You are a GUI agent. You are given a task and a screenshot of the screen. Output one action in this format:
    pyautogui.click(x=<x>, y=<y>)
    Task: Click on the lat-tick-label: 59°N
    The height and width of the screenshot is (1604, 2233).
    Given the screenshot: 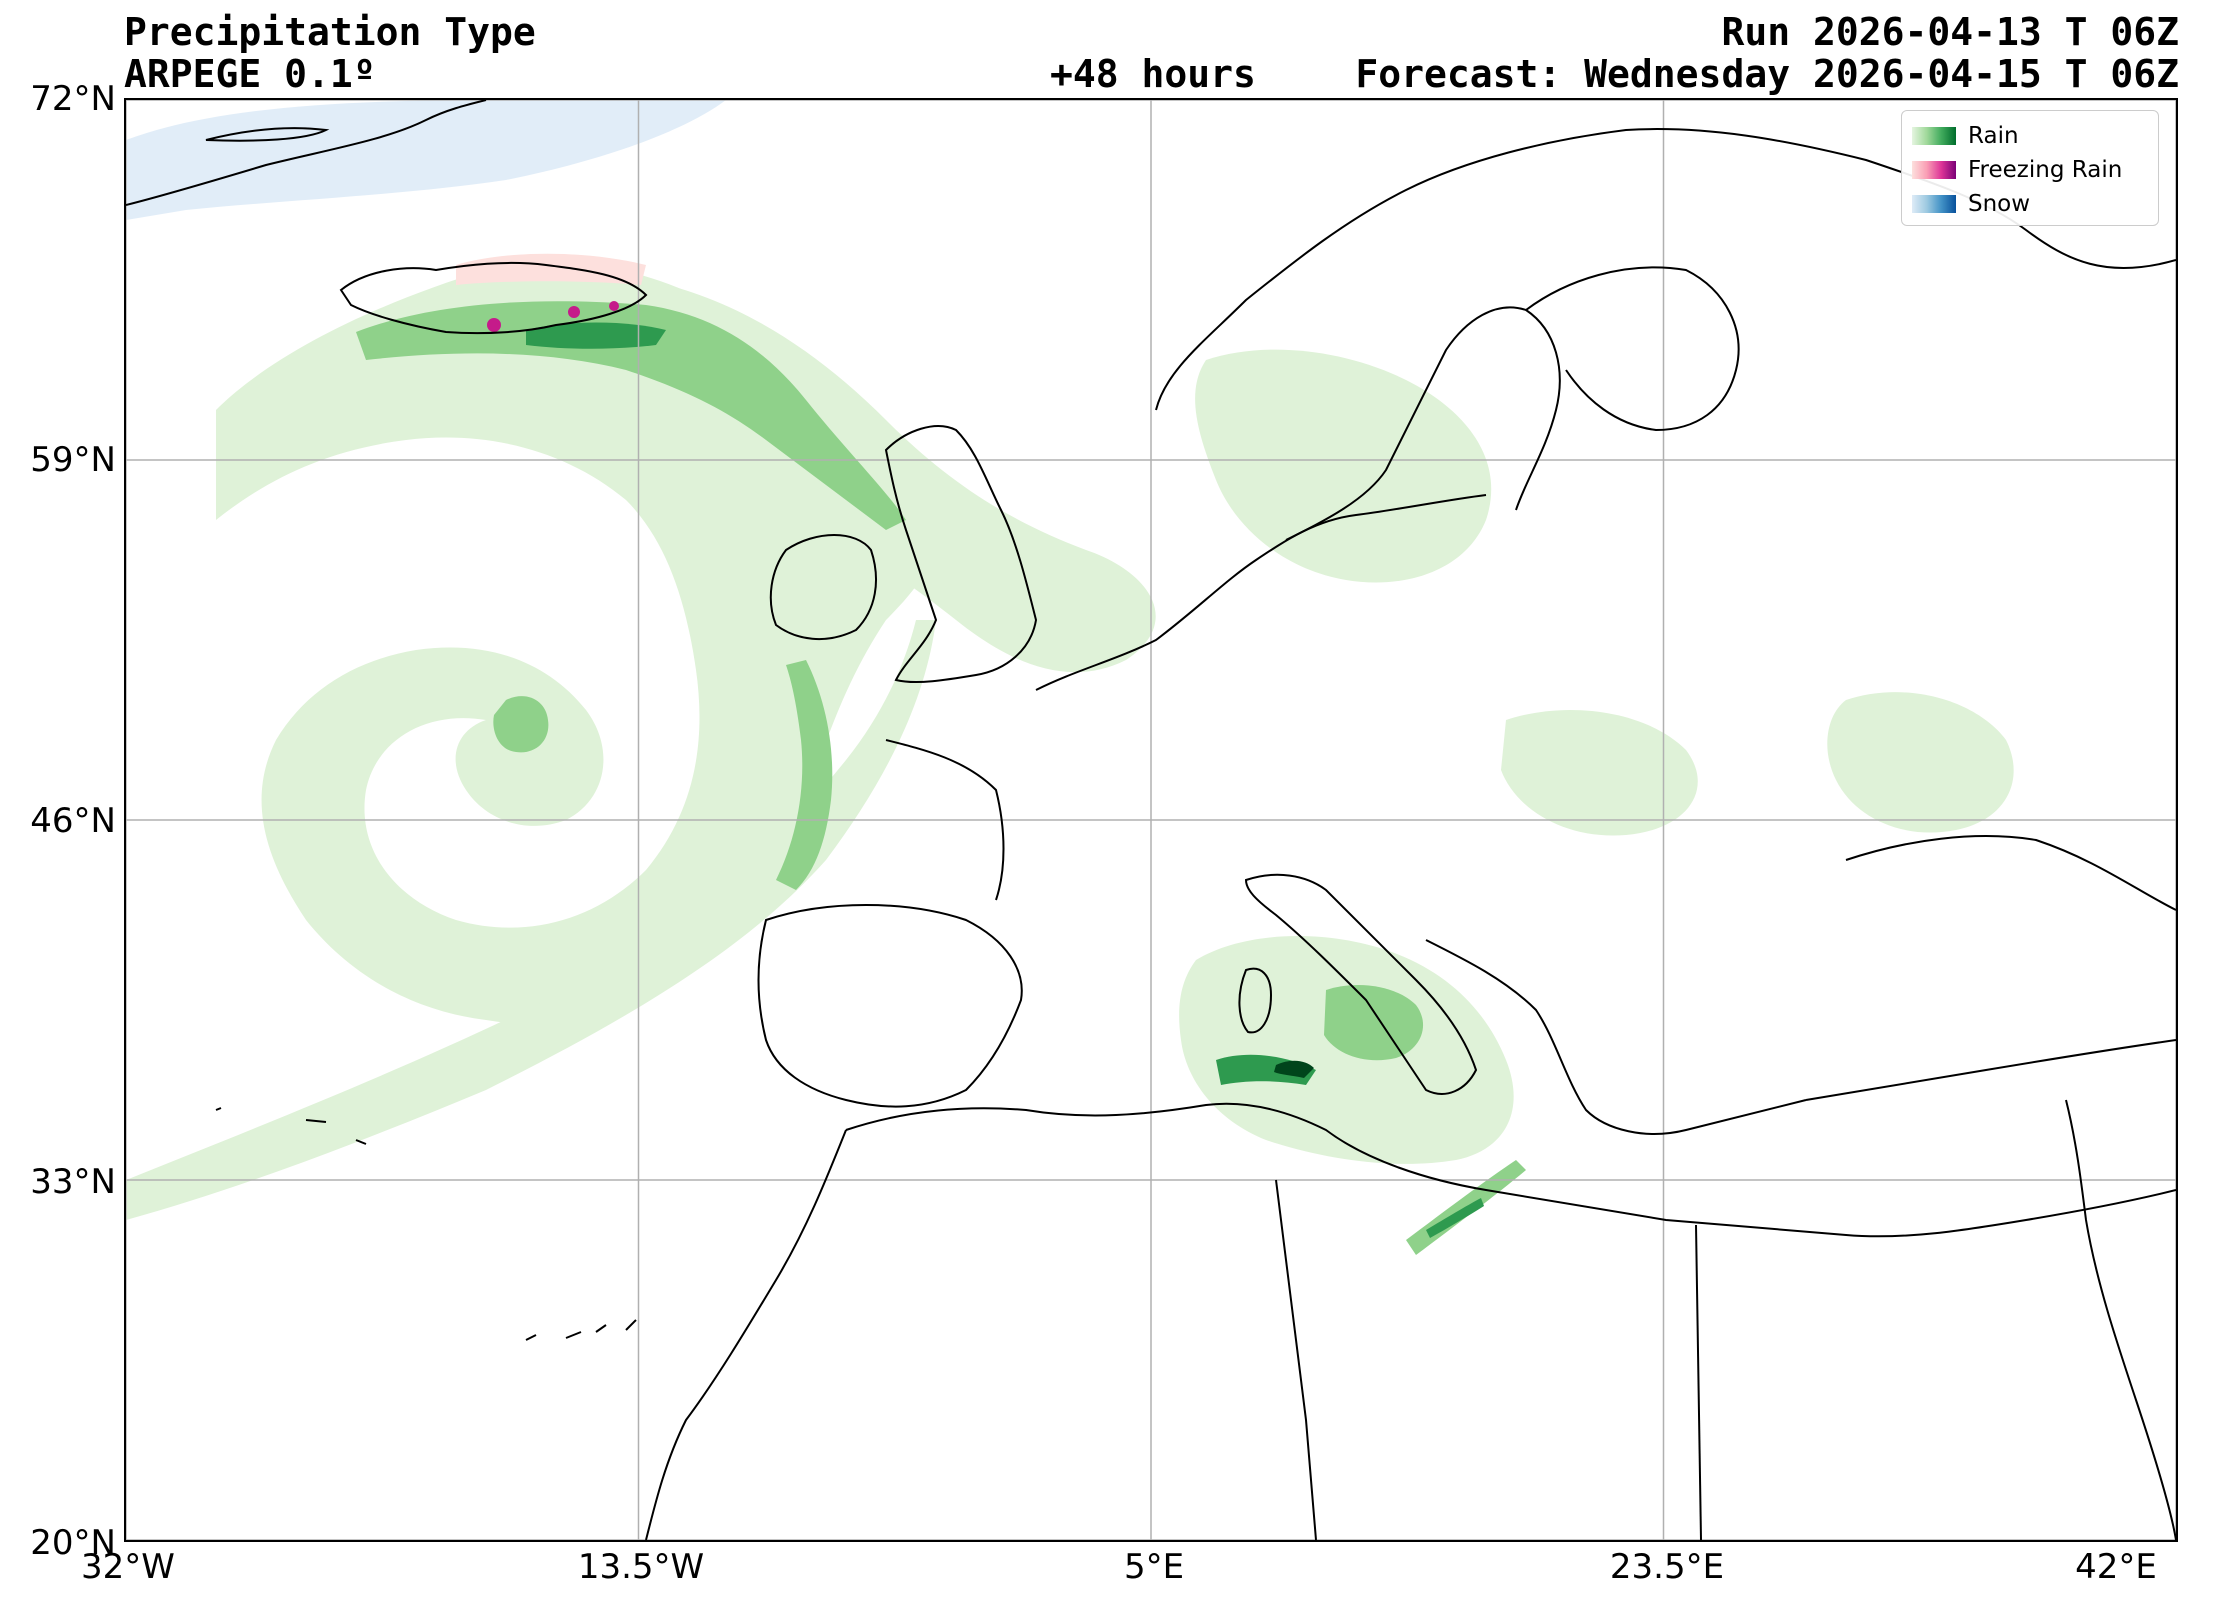 What is the action you would take?
    pyautogui.click(x=73, y=460)
    